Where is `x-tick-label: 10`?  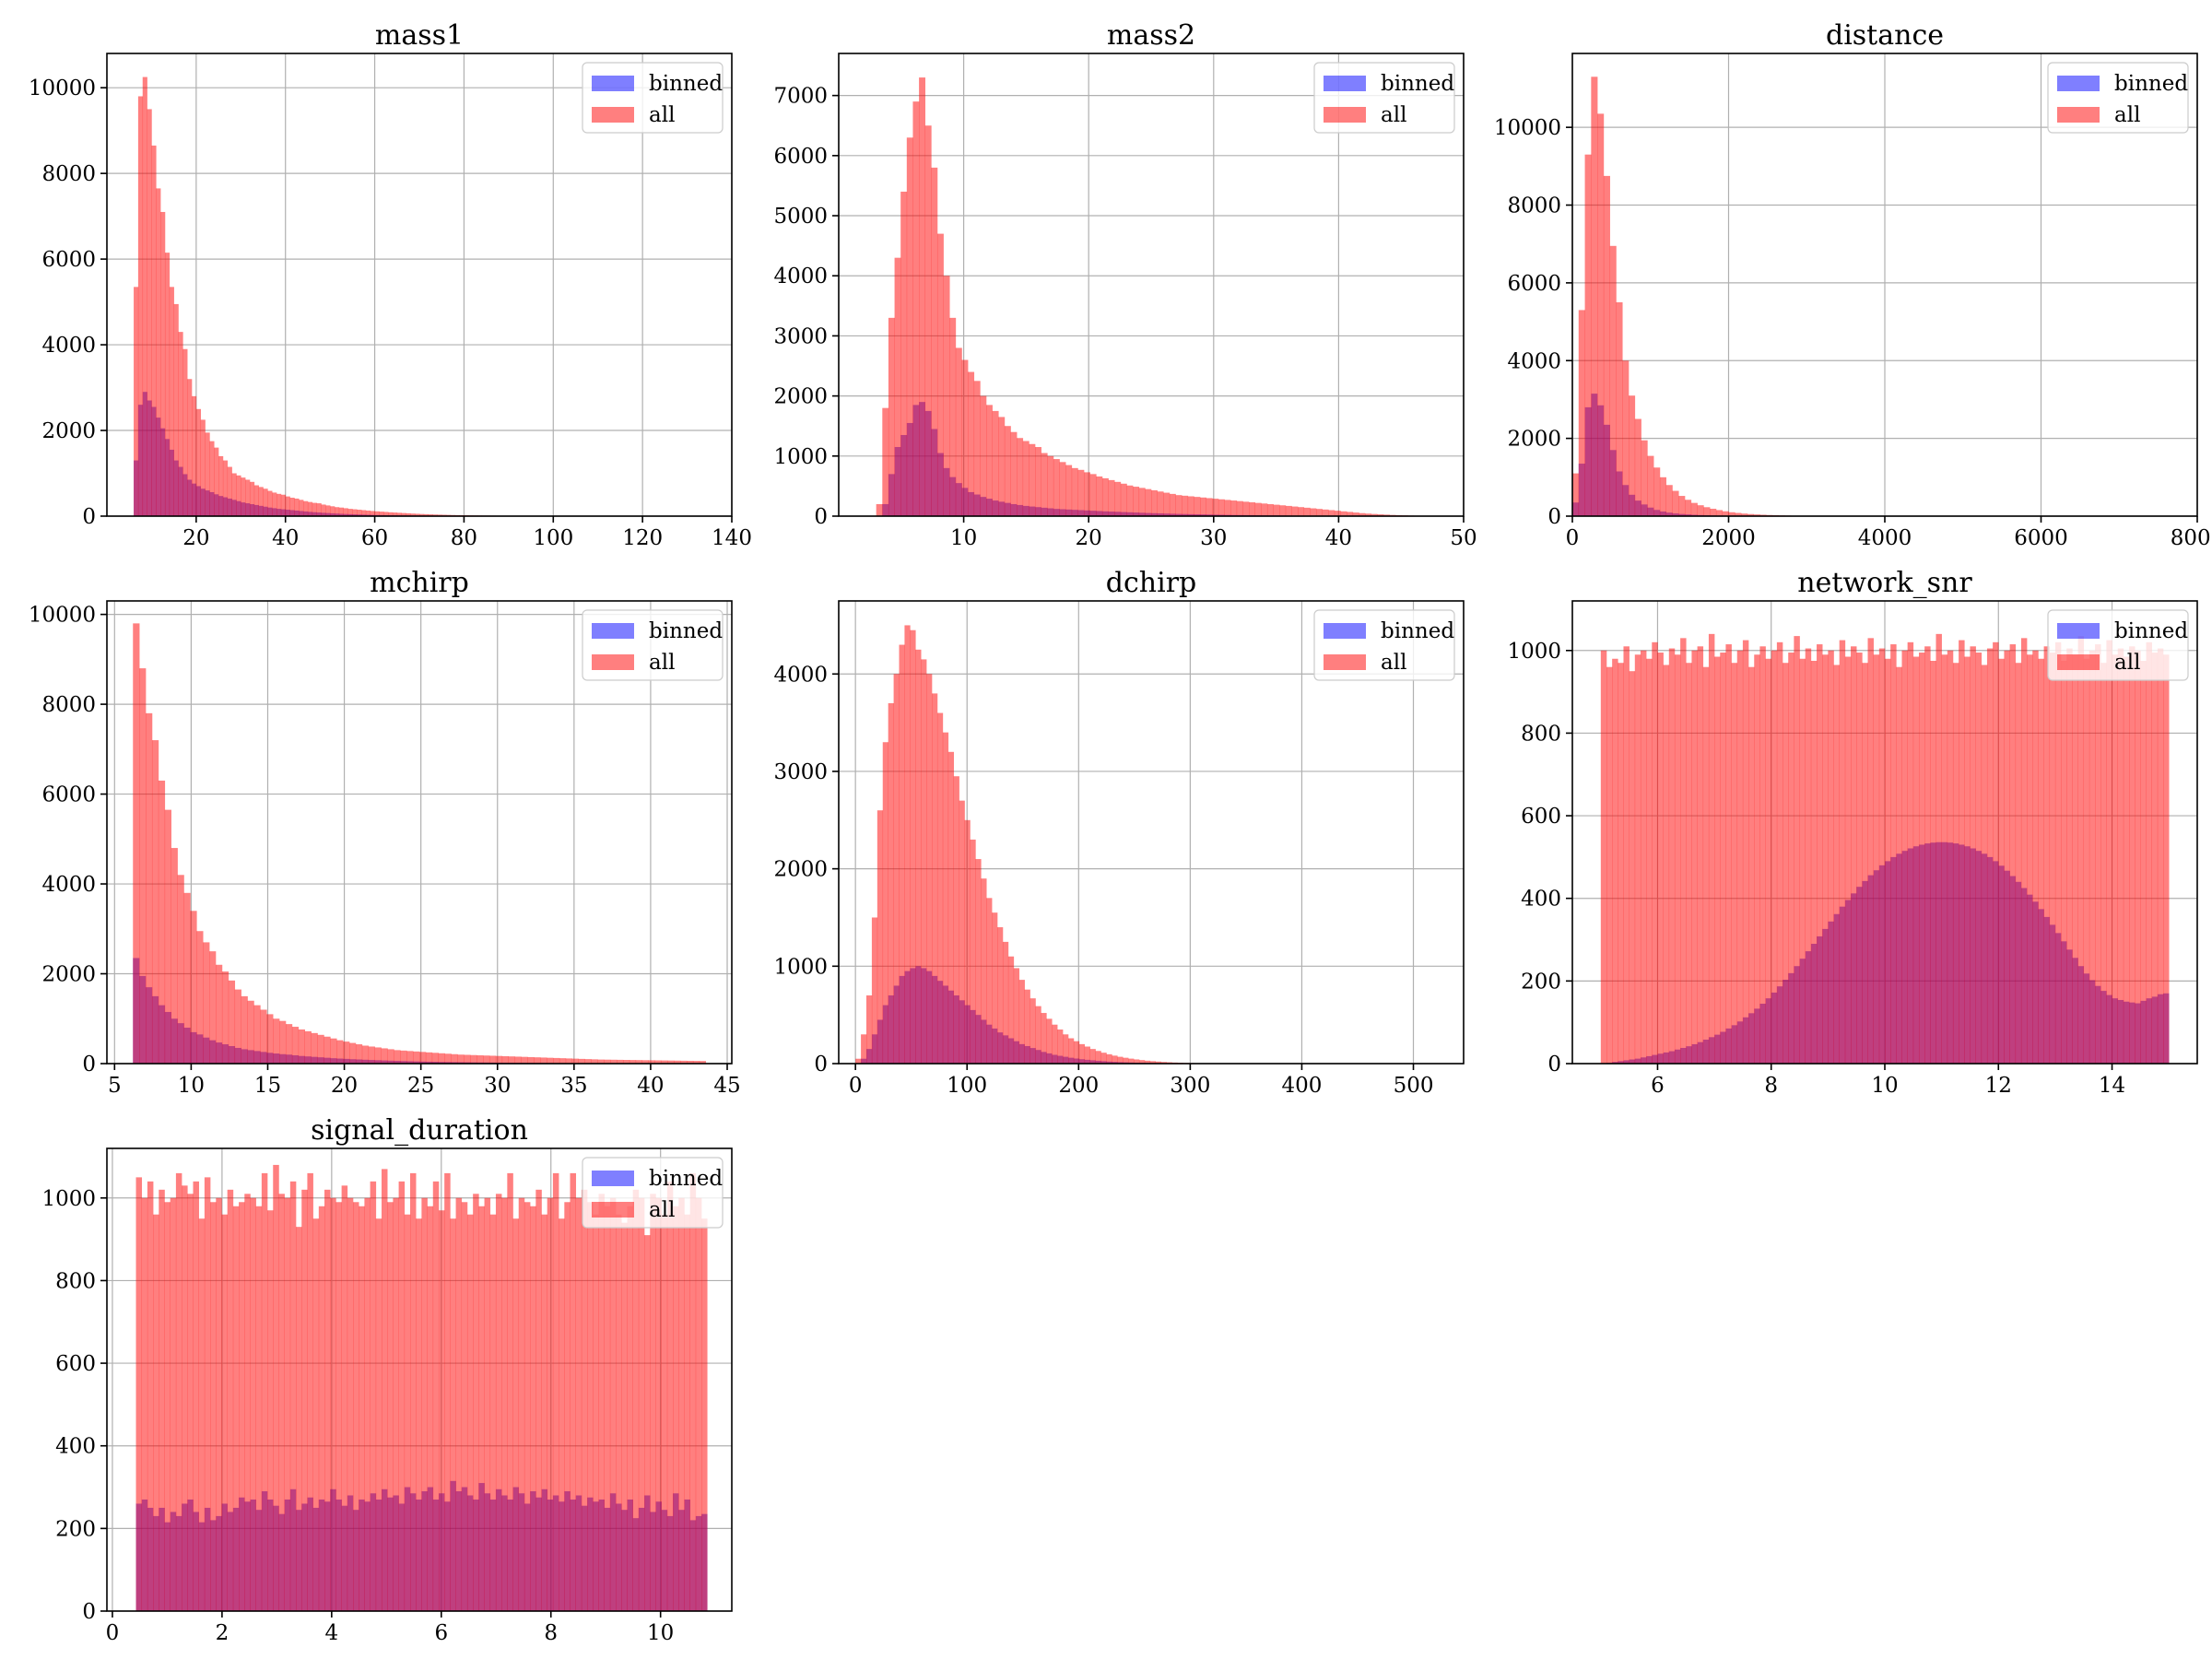
x-tick-label: 10 is located at coordinates (963, 538).